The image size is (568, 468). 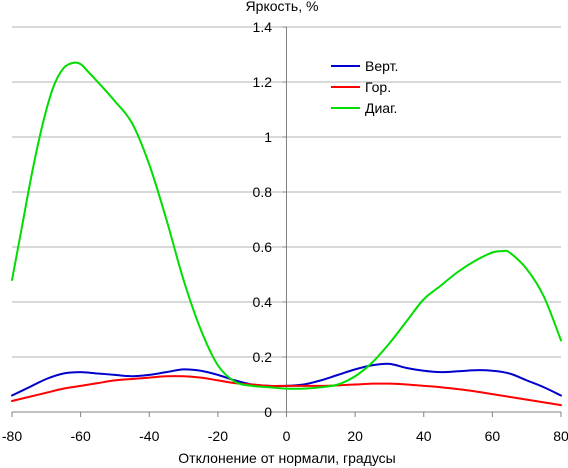 What do you see at coordinates (282, 7) in the screenshot?
I see `y-axis-label: Яркость, %` at bounding box center [282, 7].